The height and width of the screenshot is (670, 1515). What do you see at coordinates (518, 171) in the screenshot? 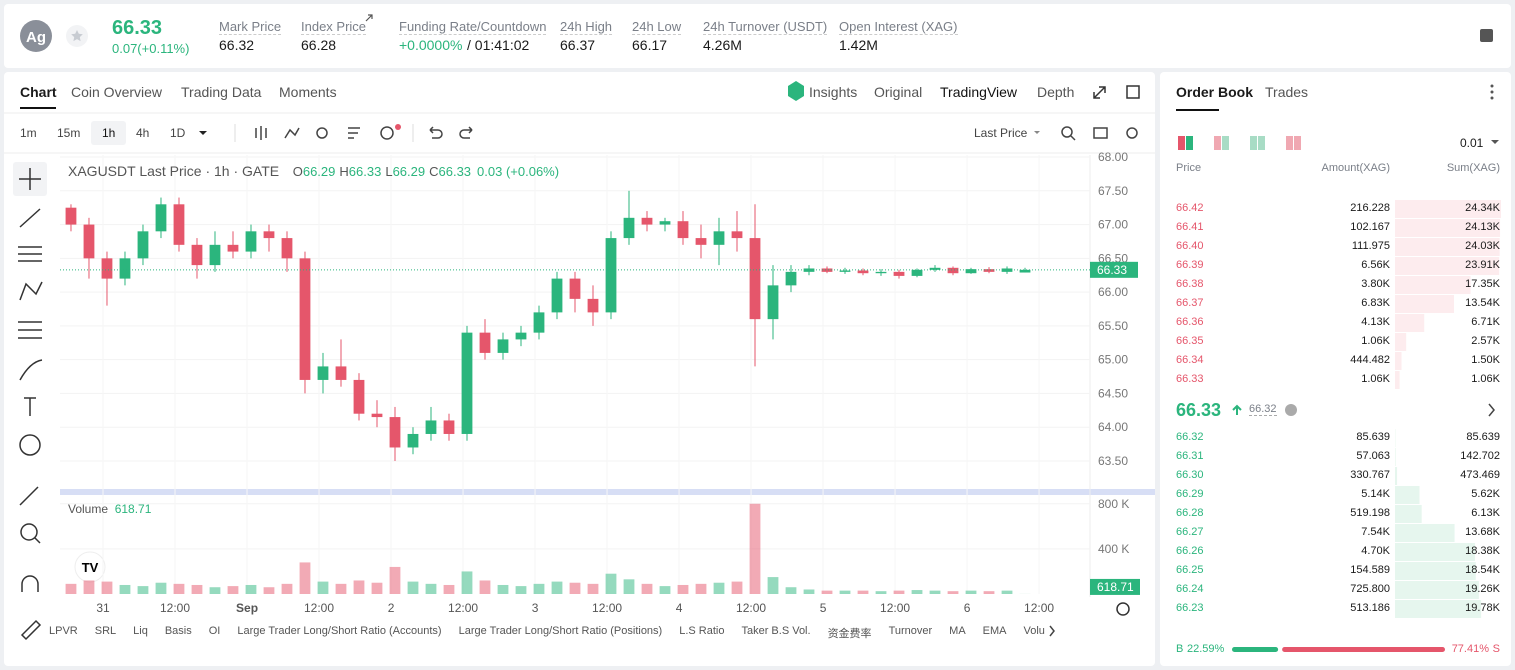
I see `legend-change: 0.03 (+0.06%)` at bounding box center [518, 171].